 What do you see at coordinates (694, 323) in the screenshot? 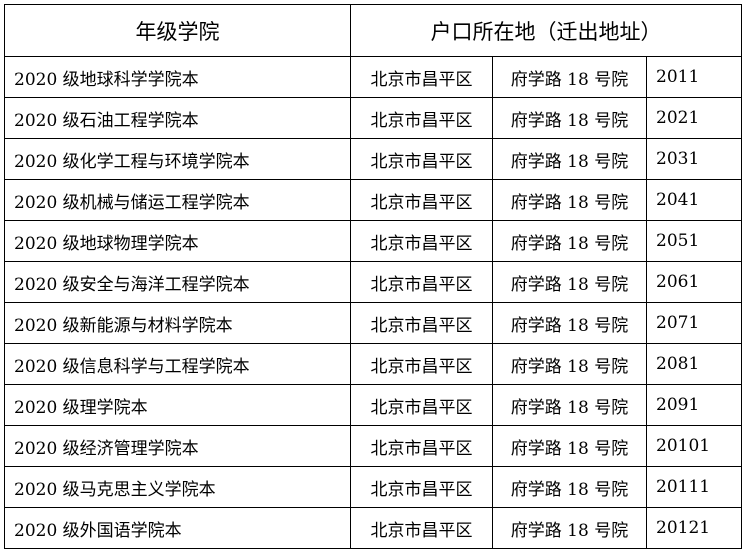
I see `code-cell: 2071` at bounding box center [694, 323].